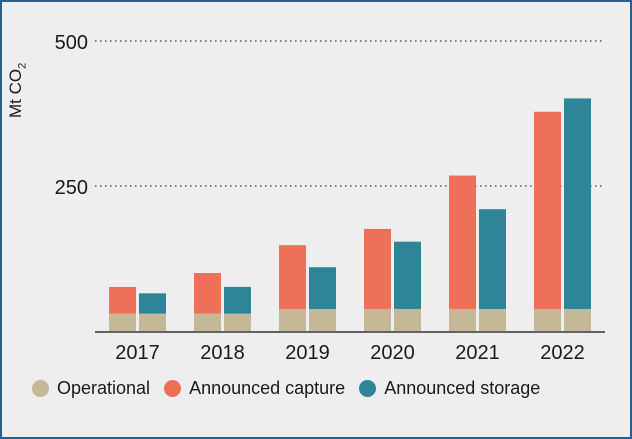 This screenshot has height=439, width=632. Describe the element at coordinates (137, 353) in the screenshot. I see `x-tick-label-2017: 2017` at that location.